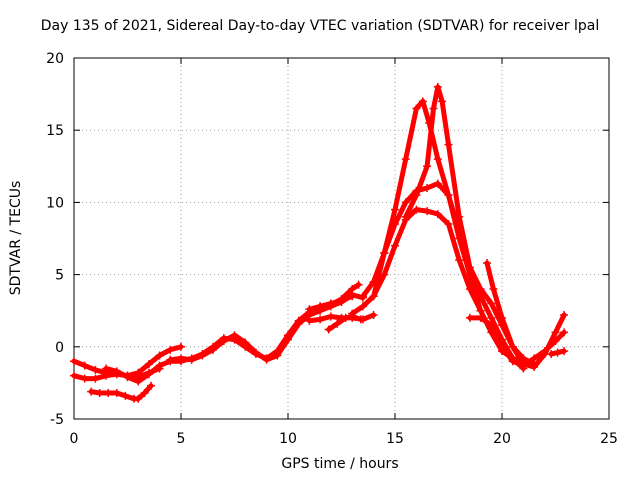 The width and height of the screenshot is (640, 480). What do you see at coordinates (502, 439) in the screenshot?
I see `x-tick-label: 20` at bounding box center [502, 439].